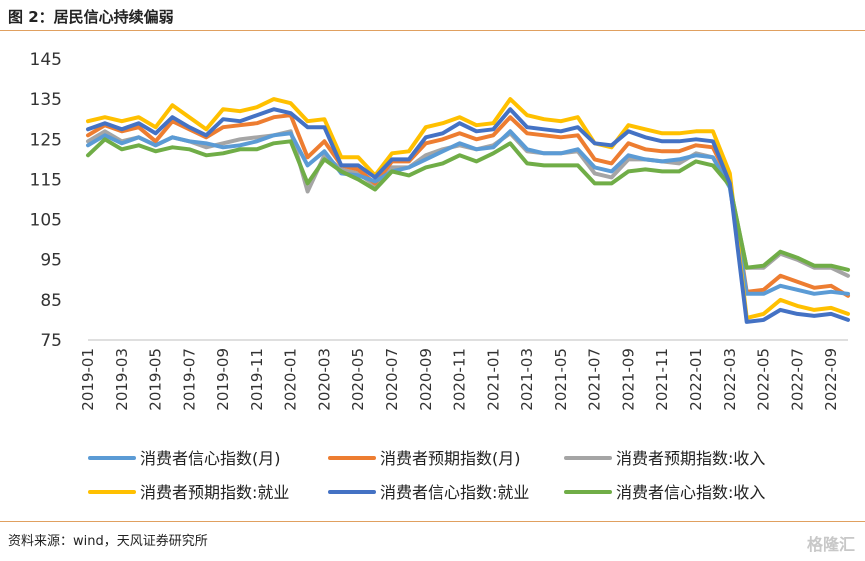  I want to click on x-tick-label: 2019-03, so click(122, 379).